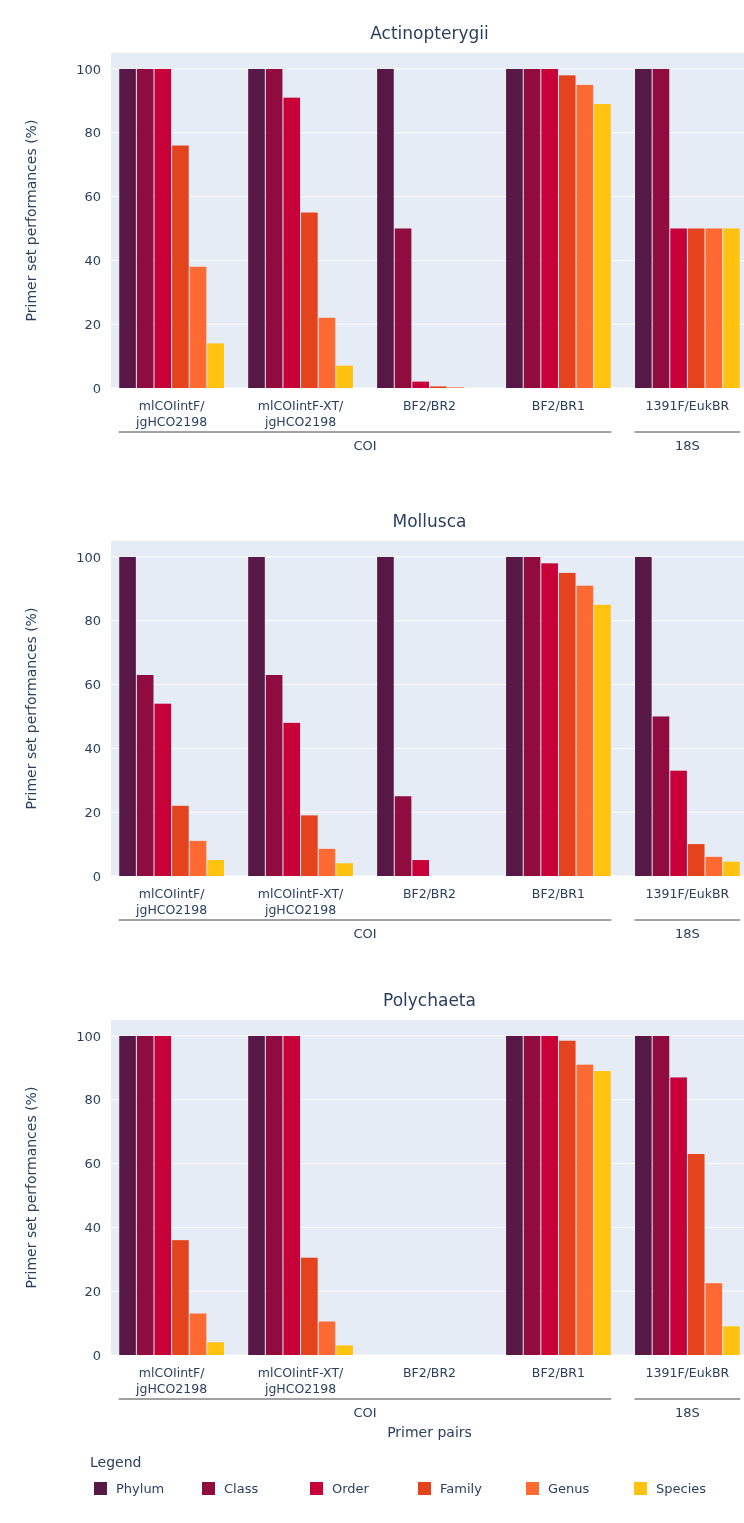  What do you see at coordinates (116, 1462) in the screenshot?
I see `legend-title: Legend` at bounding box center [116, 1462].